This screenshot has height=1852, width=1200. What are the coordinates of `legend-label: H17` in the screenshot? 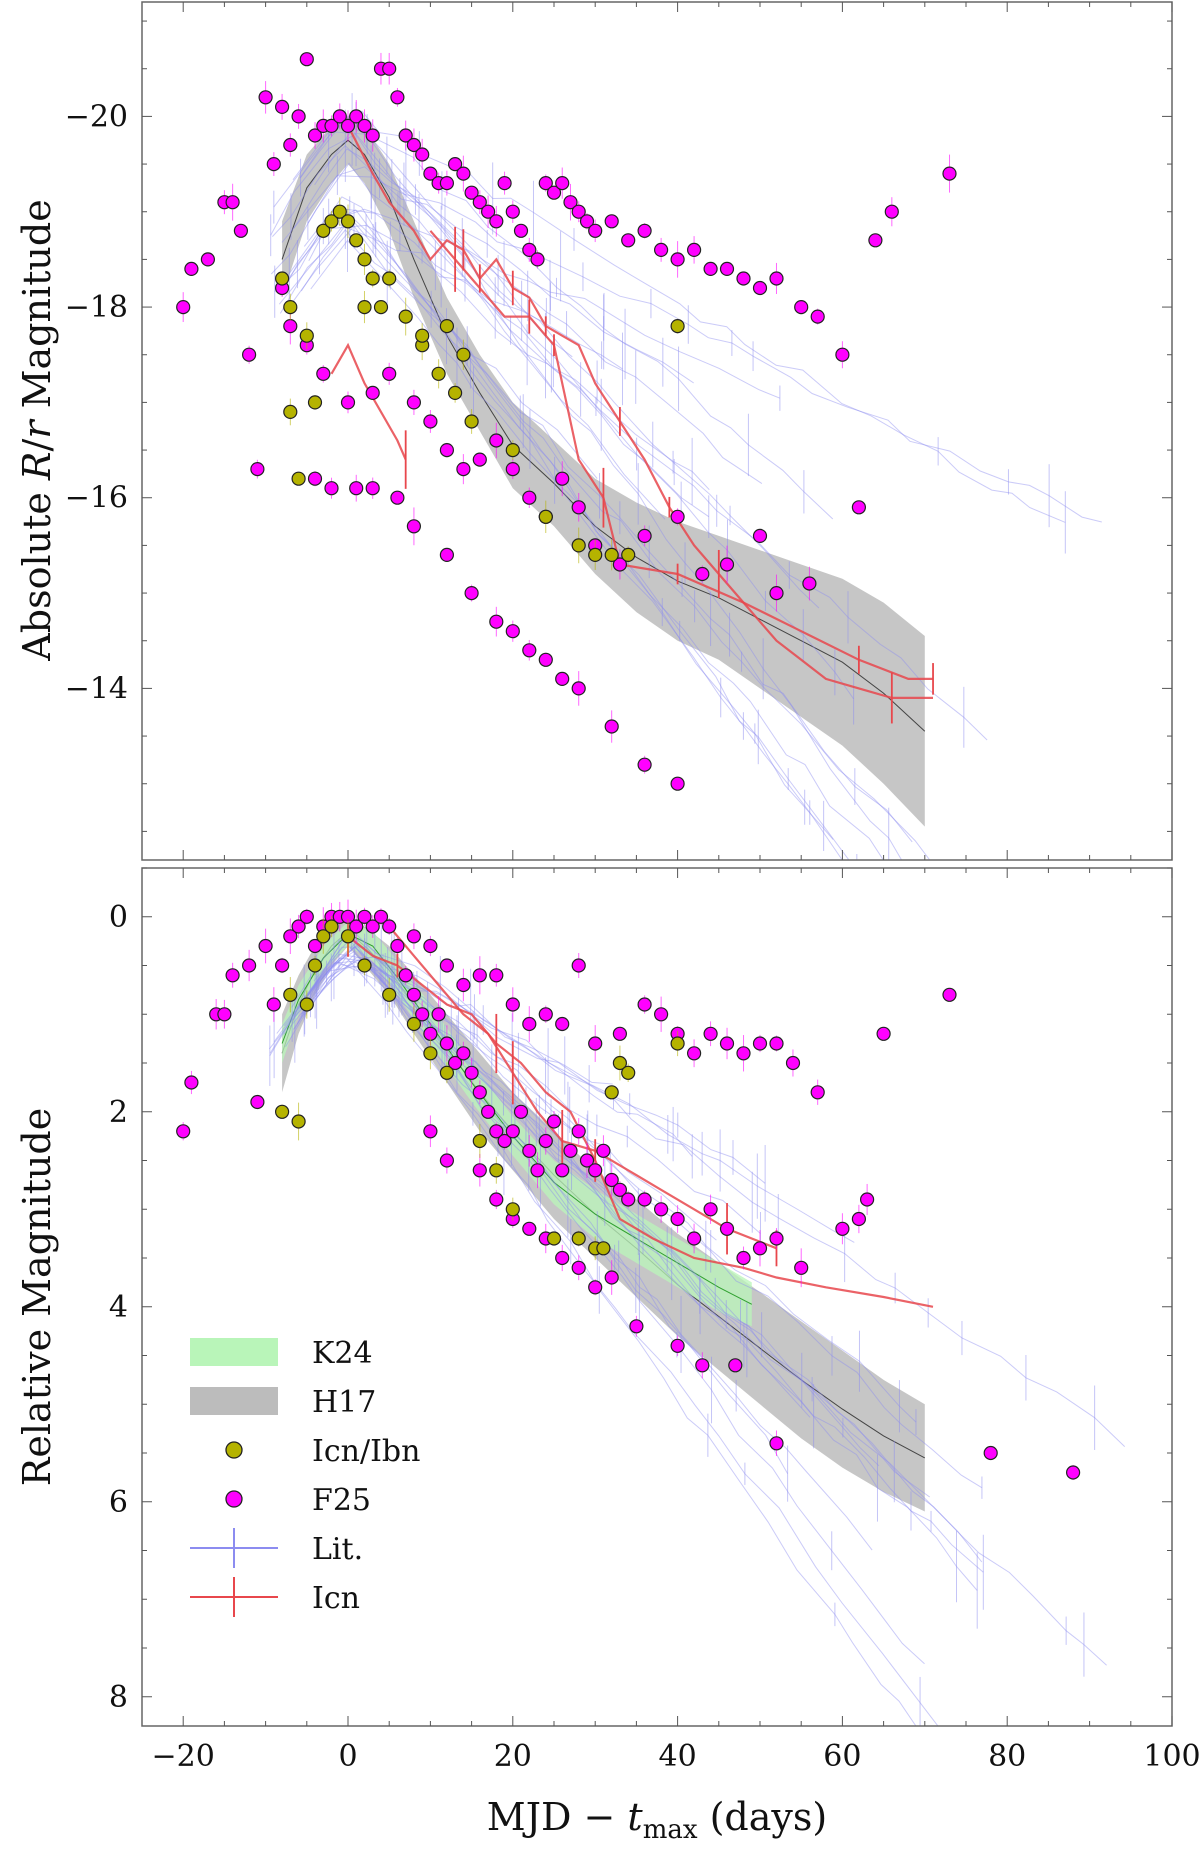 It's located at (344, 1402).